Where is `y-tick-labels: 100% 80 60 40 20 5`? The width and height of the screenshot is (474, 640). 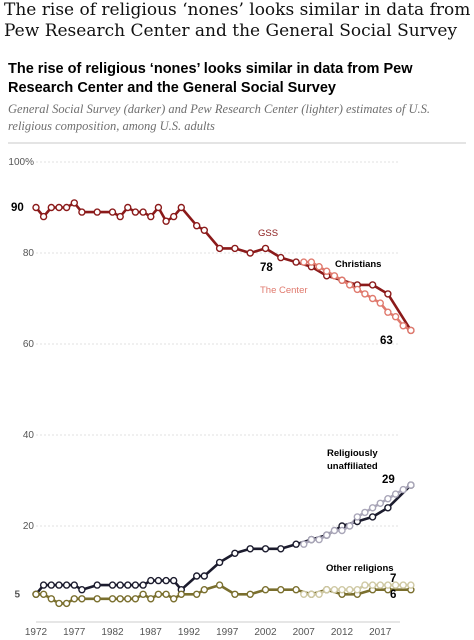 y-tick-labels: 100% 80 60 40 20 5 is located at coordinates (21, 378).